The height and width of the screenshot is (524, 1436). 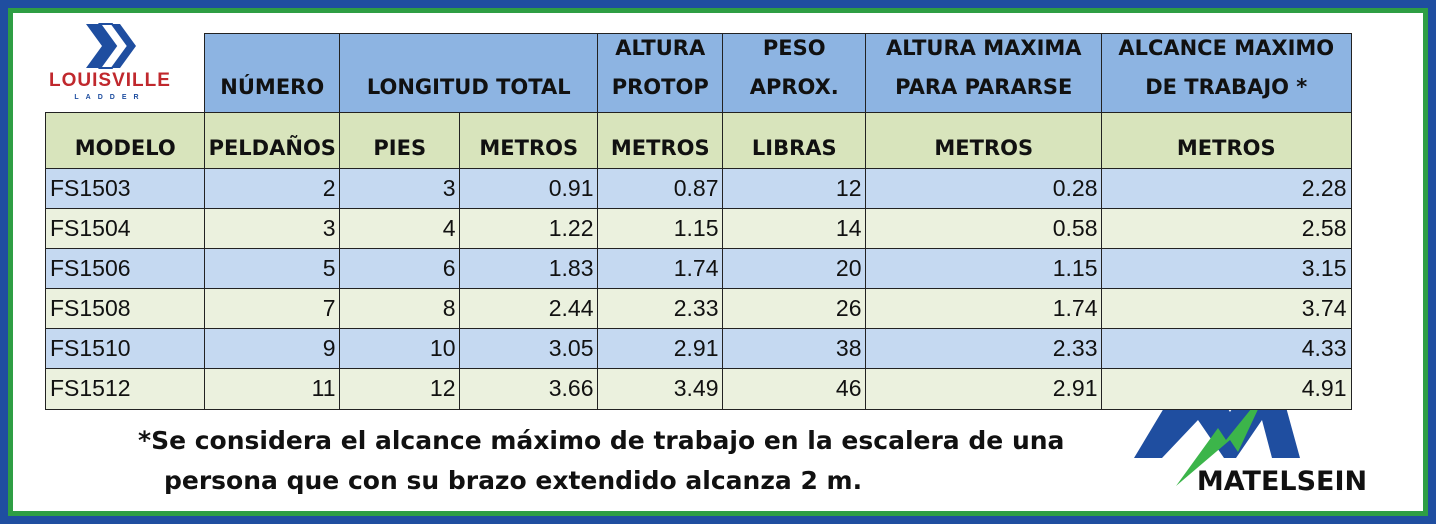 I want to click on cell-value: 1.22, so click(x=571, y=228).